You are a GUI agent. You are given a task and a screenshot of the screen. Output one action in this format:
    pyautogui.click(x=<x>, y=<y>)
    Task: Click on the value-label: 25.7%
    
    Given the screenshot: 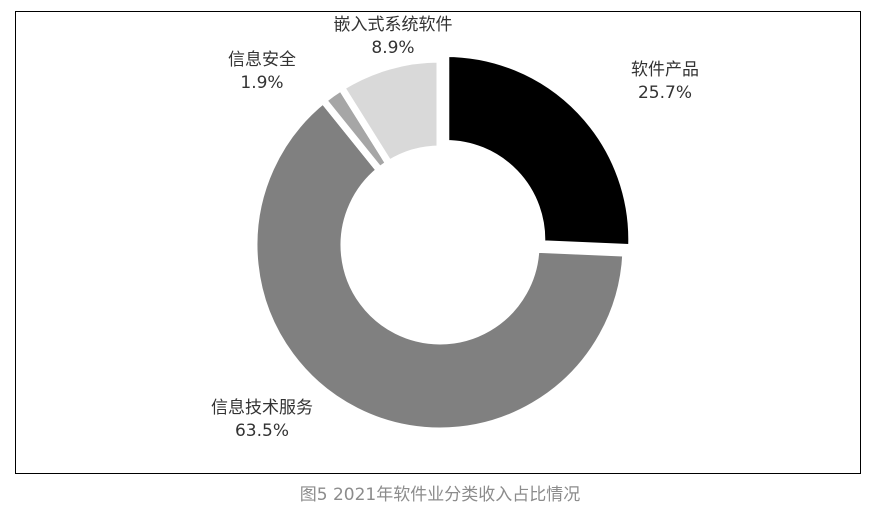 What is the action you would take?
    pyautogui.click(x=665, y=93)
    